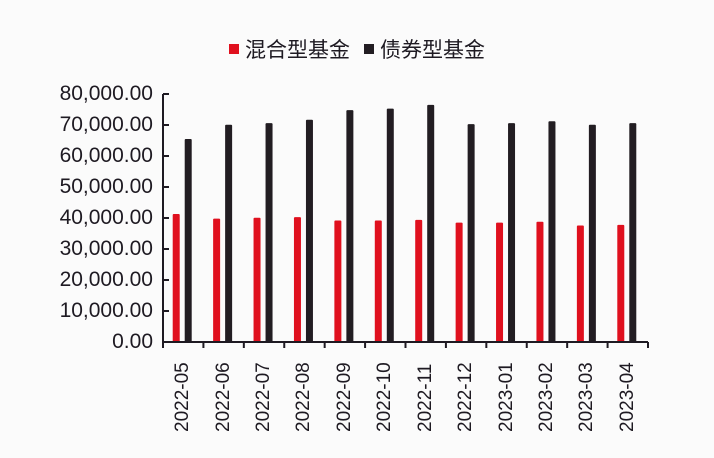 The image size is (714, 458). Describe the element at coordinates (106, 186) in the screenshot. I see `y-tick-label: 50,000.00` at that location.